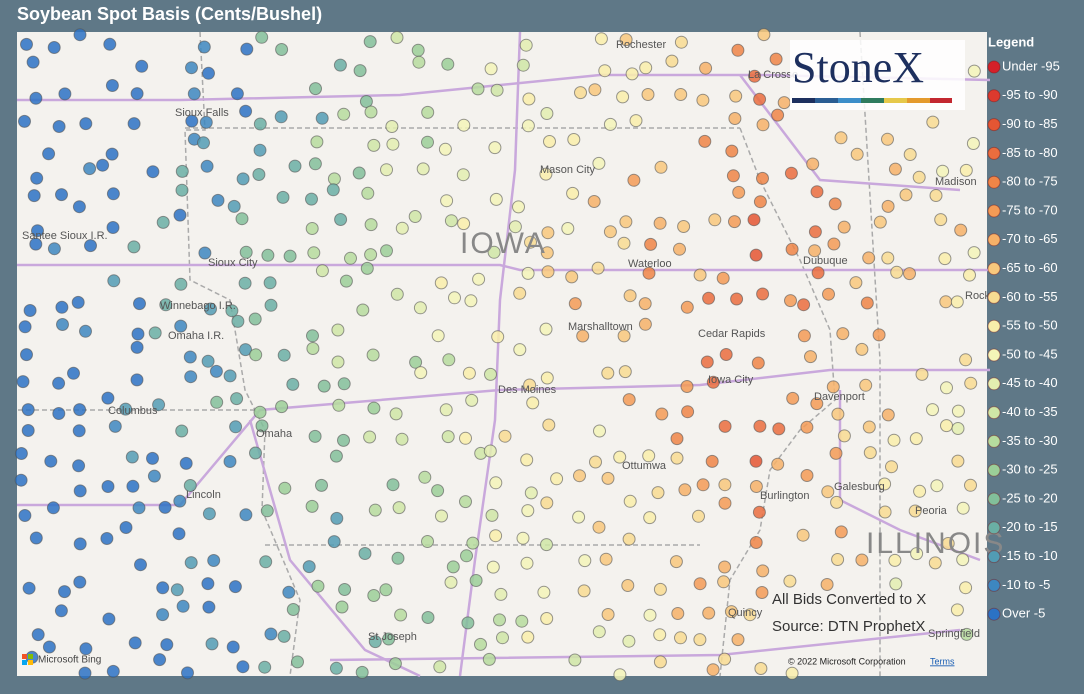 The width and height of the screenshot is (1084, 694). Describe the element at coordinates (503, 243) in the screenshot. I see `state-label: IOWA` at that location.